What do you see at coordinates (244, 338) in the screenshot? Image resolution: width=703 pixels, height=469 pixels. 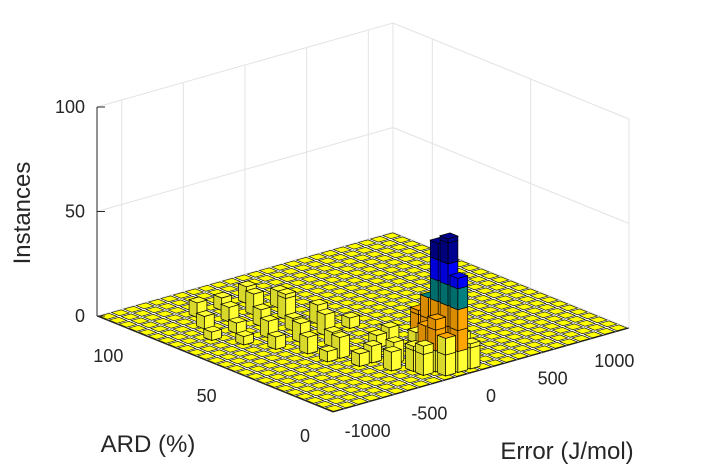 I see `bar` at bounding box center [244, 338].